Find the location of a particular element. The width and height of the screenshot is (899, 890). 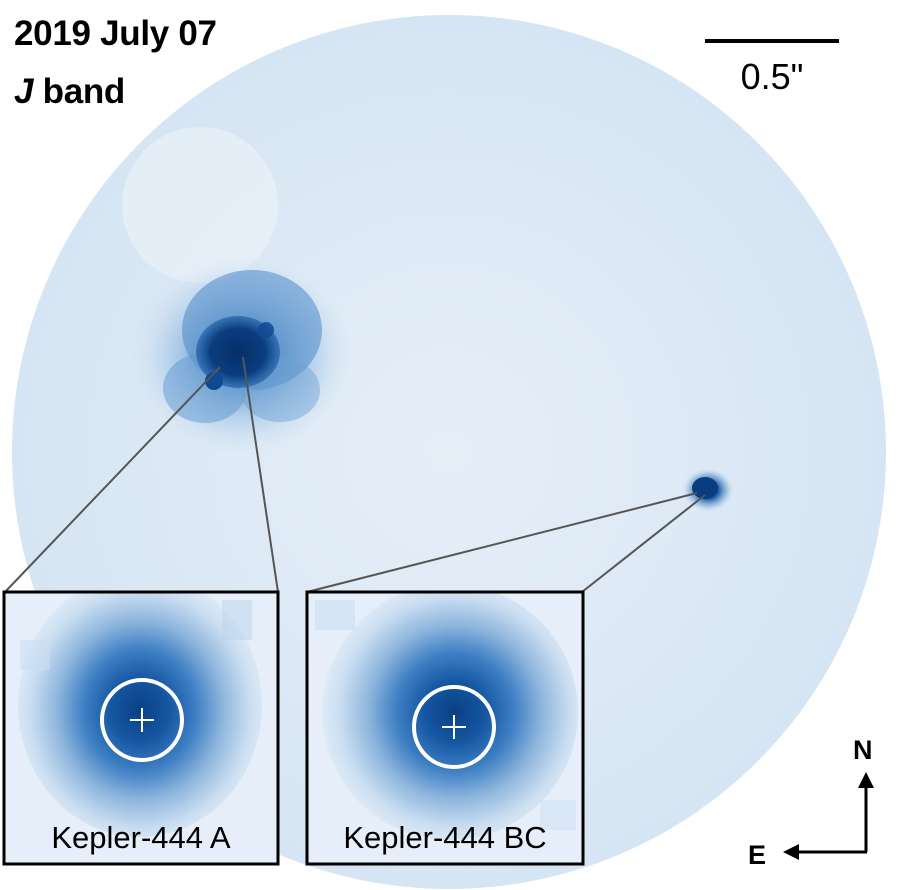

inset-kepler-444-a is located at coordinates (141, 728).